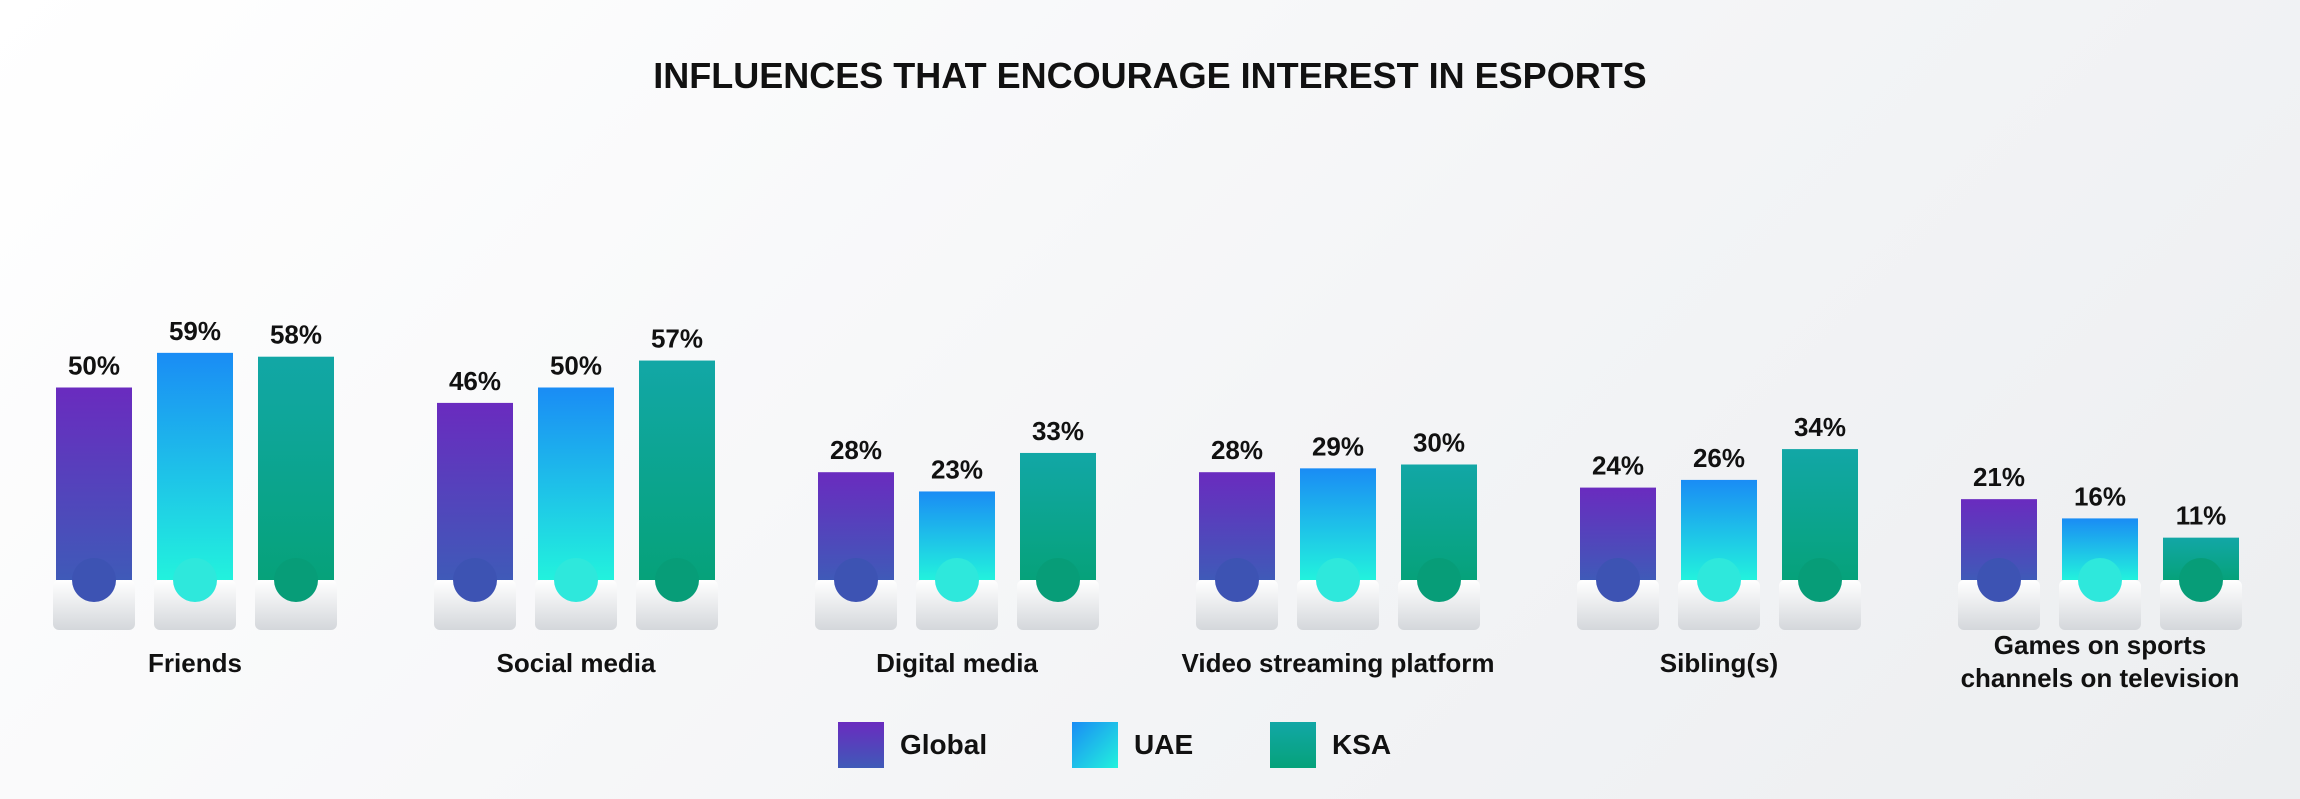  Describe the element at coordinates (2100, 645) in the screenshot. I see `category-label-games-on-sports-channels-on-television: Games on sports` at that location.